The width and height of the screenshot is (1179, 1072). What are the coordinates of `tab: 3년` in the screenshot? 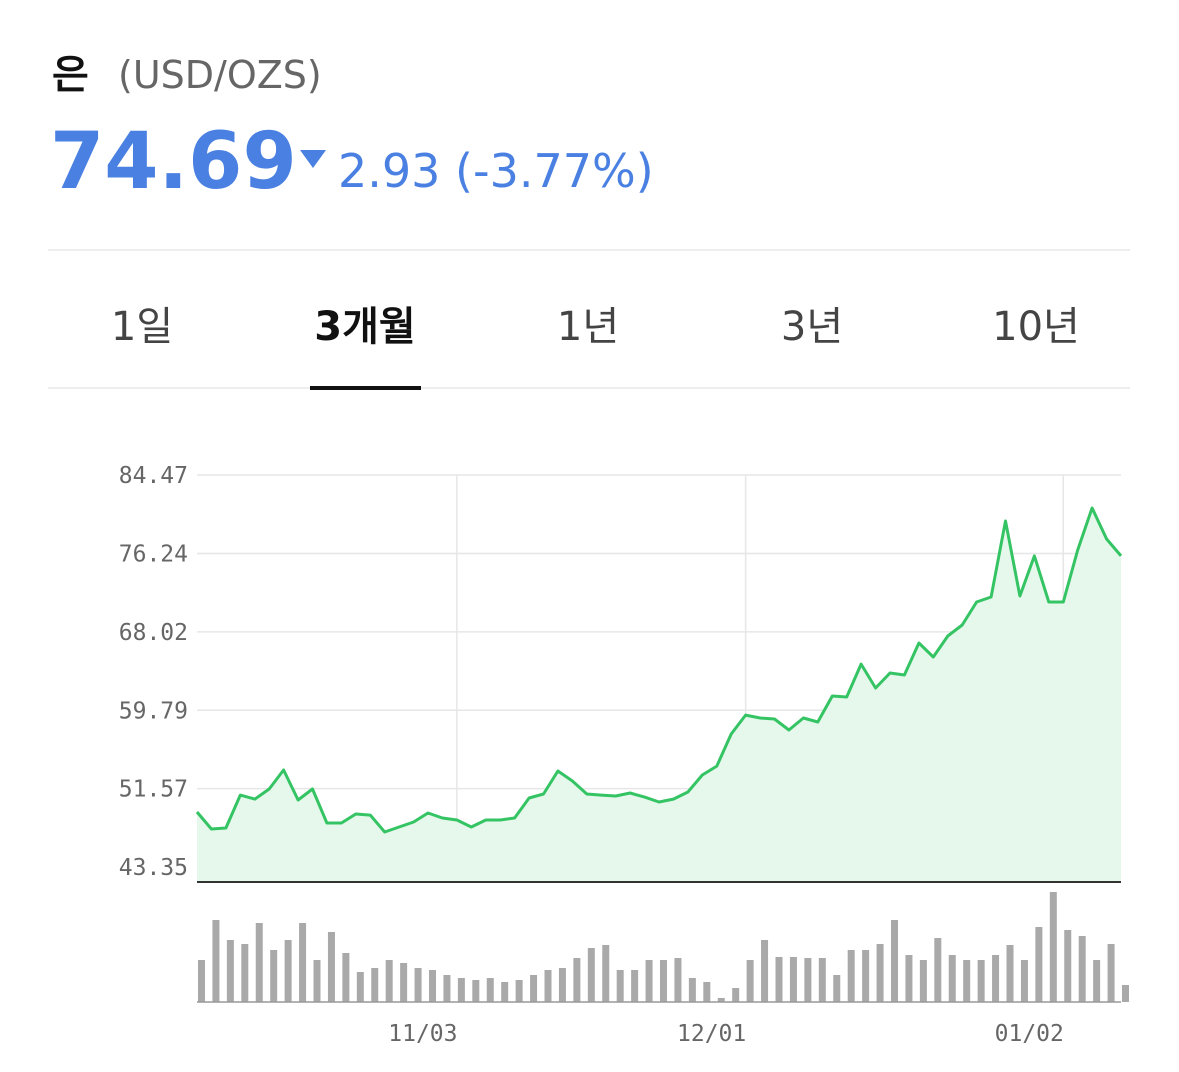 It's located at (812, 327).